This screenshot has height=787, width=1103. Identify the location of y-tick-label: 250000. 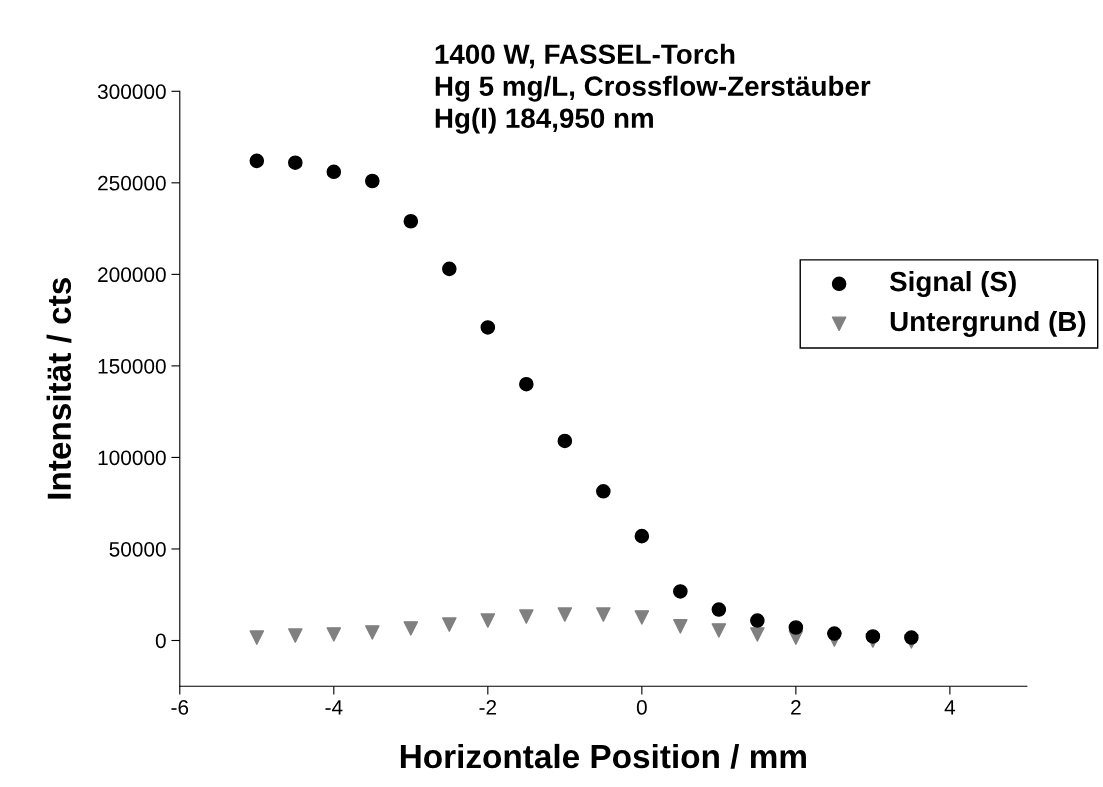
(132, 183).